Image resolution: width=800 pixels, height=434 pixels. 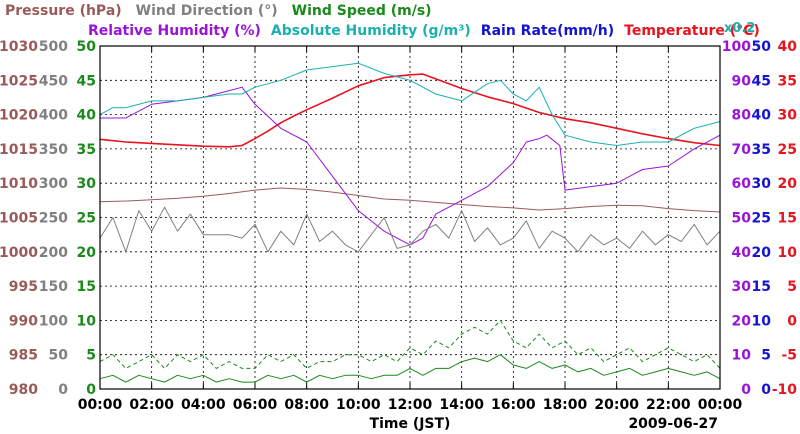 What do you see at coordinates (151, 405) in the screenshot?
I see `x-tick-label: 02:00` at bounding box center [151, 405].